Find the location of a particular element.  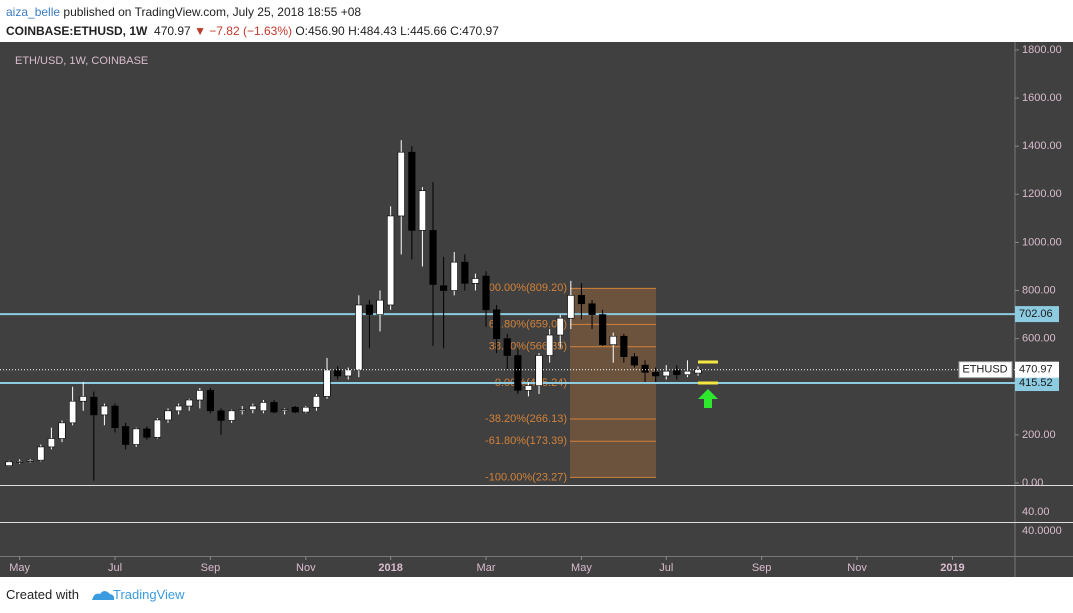

open: O:456.90 is located at coordinates (320, 31).